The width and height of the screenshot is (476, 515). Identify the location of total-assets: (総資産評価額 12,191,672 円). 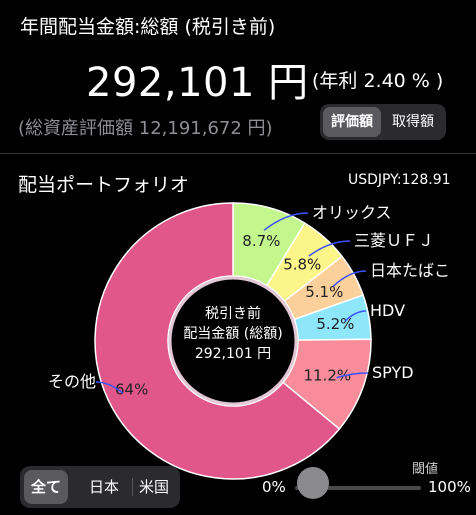
(145, 128).